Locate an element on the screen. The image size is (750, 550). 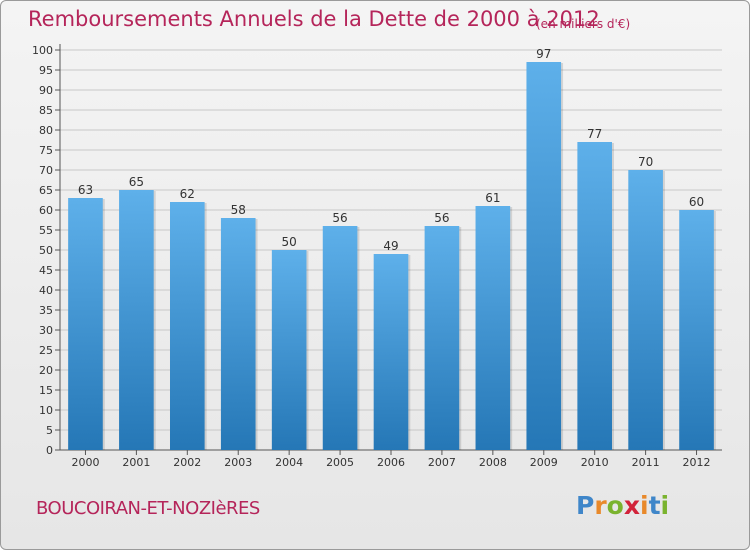
x-tick-label: 2012 is located at coordinates (697, 462).